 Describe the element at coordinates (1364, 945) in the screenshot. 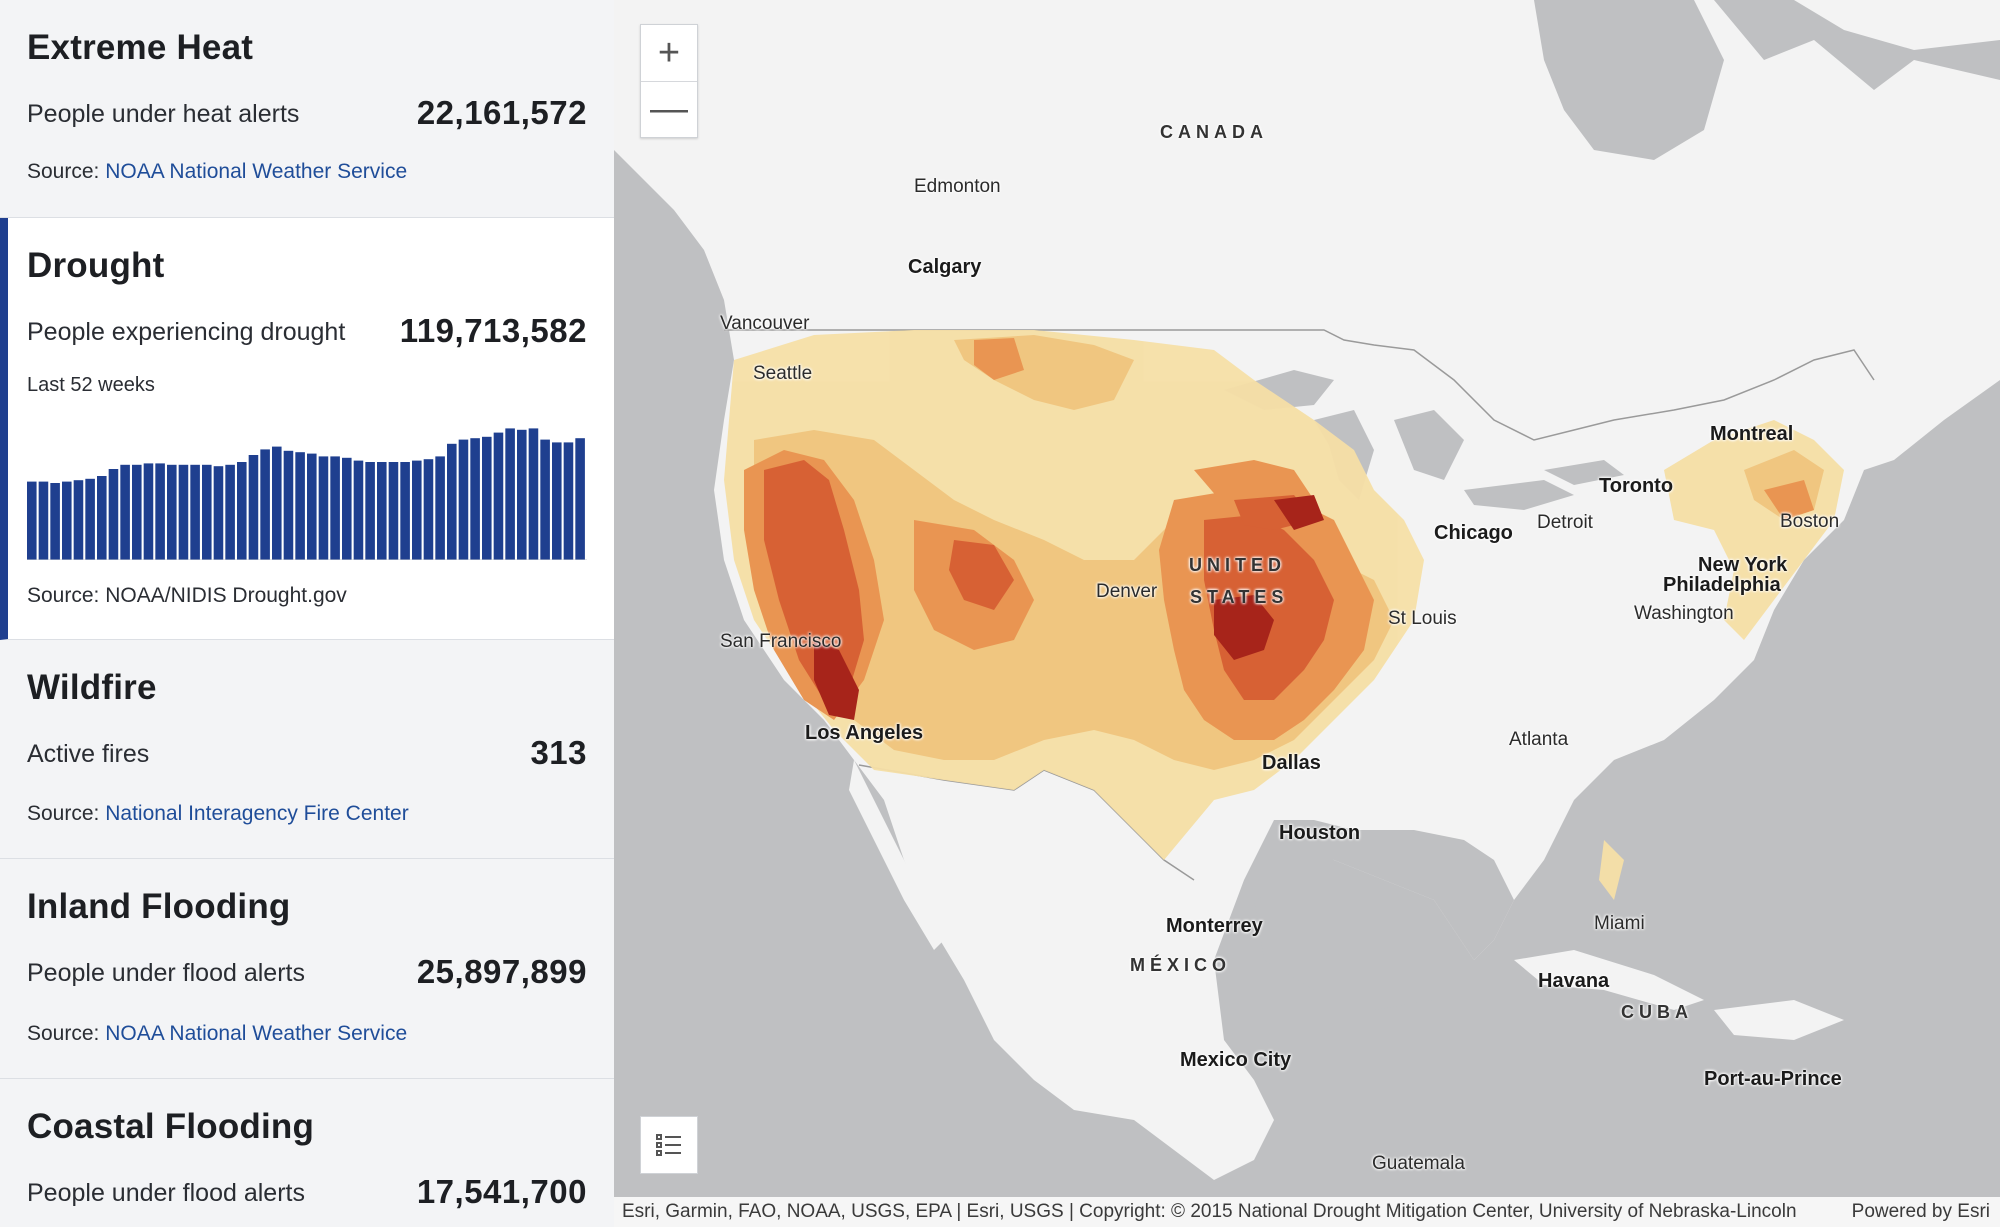

I see `gulf-water-fill` at that location.